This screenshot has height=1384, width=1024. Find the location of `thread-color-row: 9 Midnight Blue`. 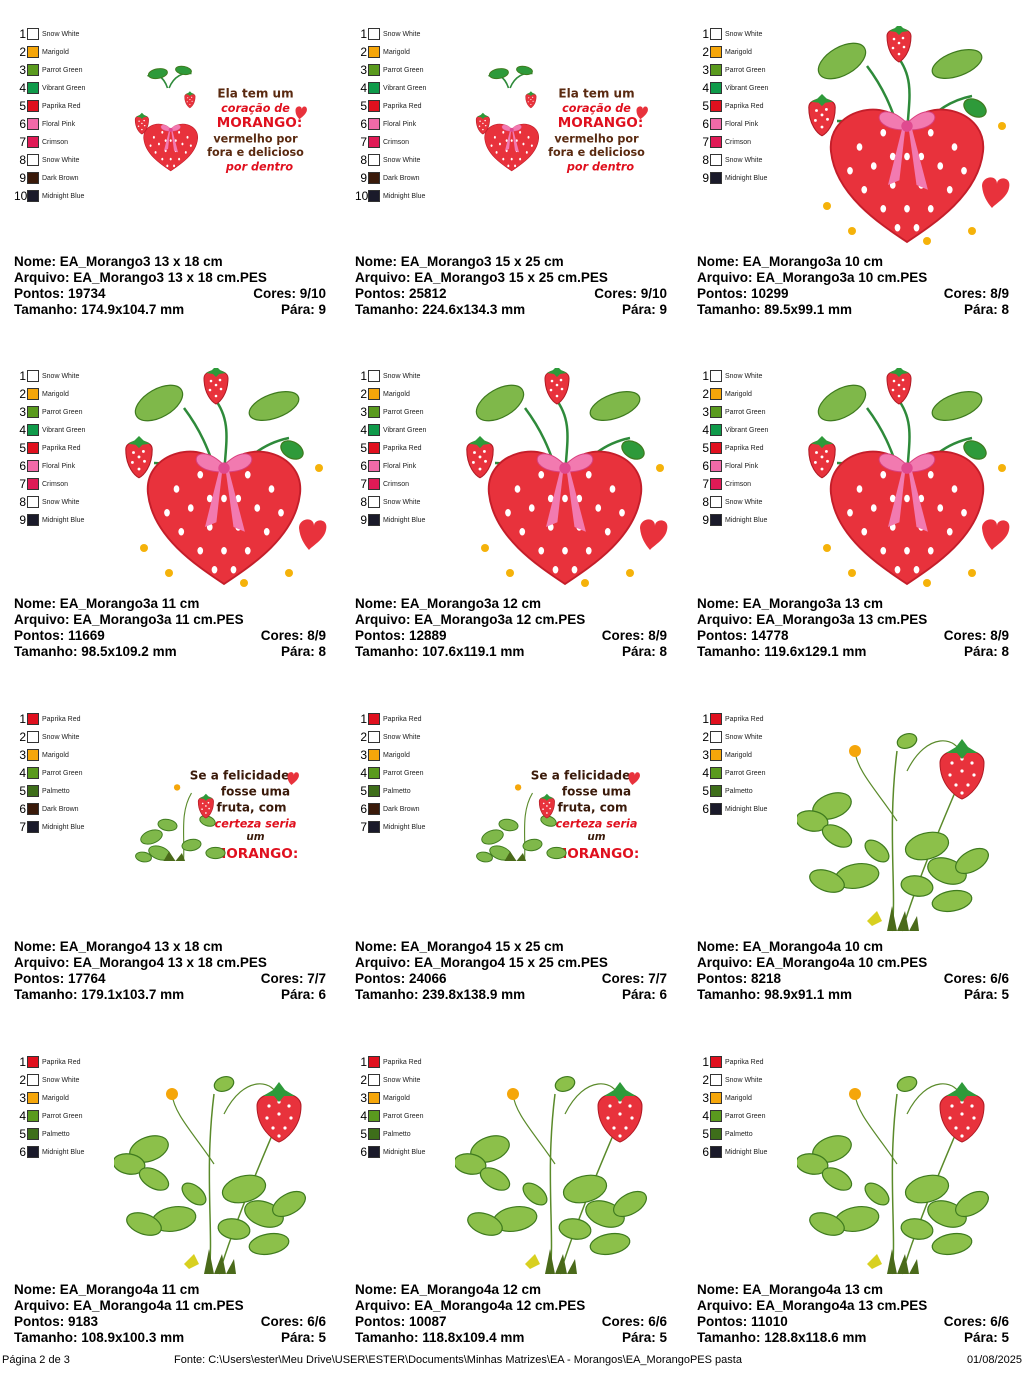

thread-color-row: 9 Midnight Blue is located at coordinates (49, 520).